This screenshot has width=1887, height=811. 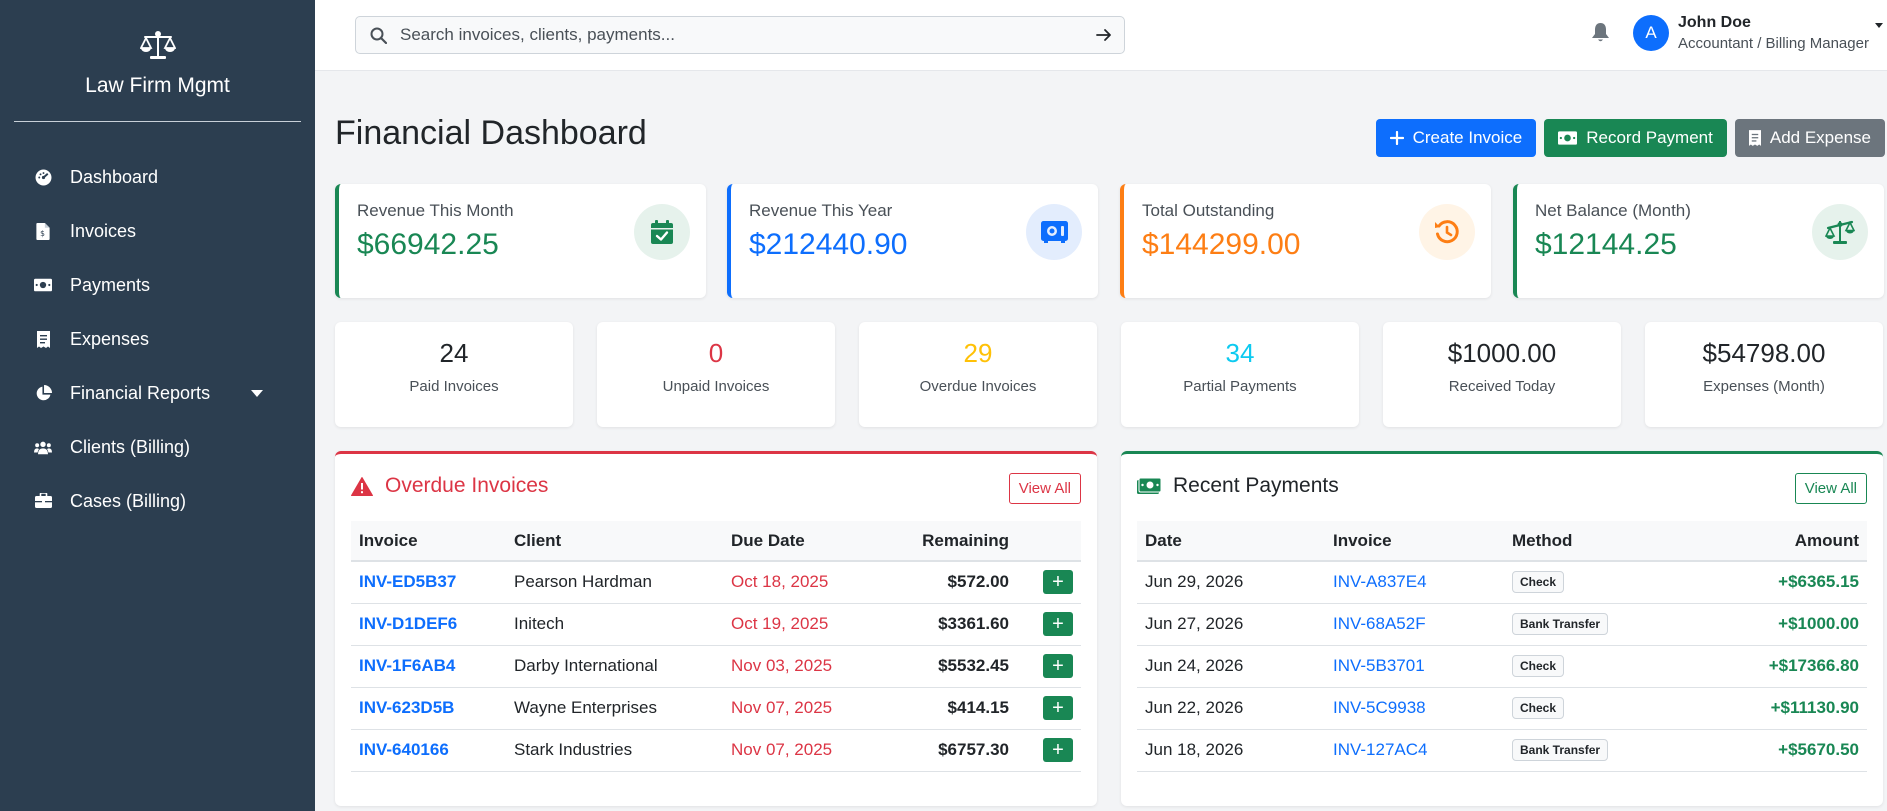 What do you see at coordinates (1714, 22) in the screenshot?
I see `user-name: John Doe` at bounding box center [1714, 22].